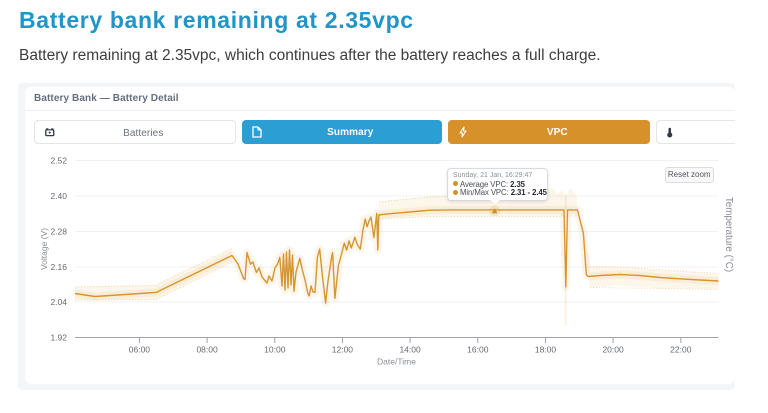 This screenshot has width=768, height=413. Describe the element at coordinates (58, 196) in the screenshot. I see `svg-text: 2.40` at that location.